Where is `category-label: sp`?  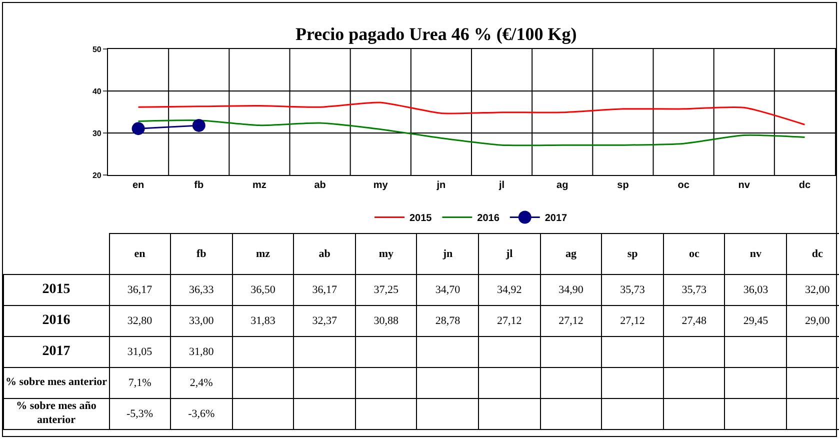 category-label: sp is located at coordinates (632, 254).